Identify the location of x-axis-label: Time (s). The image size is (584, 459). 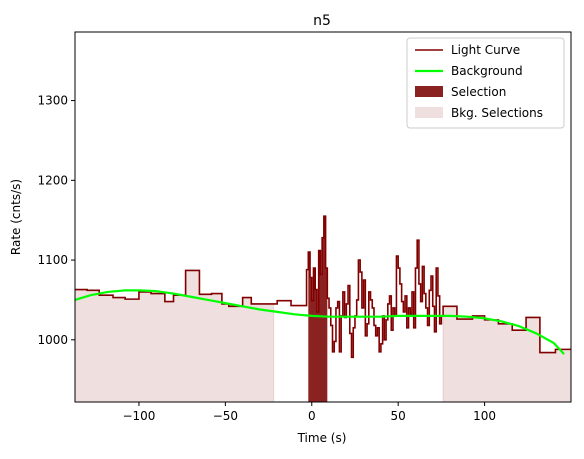
(322, 438).